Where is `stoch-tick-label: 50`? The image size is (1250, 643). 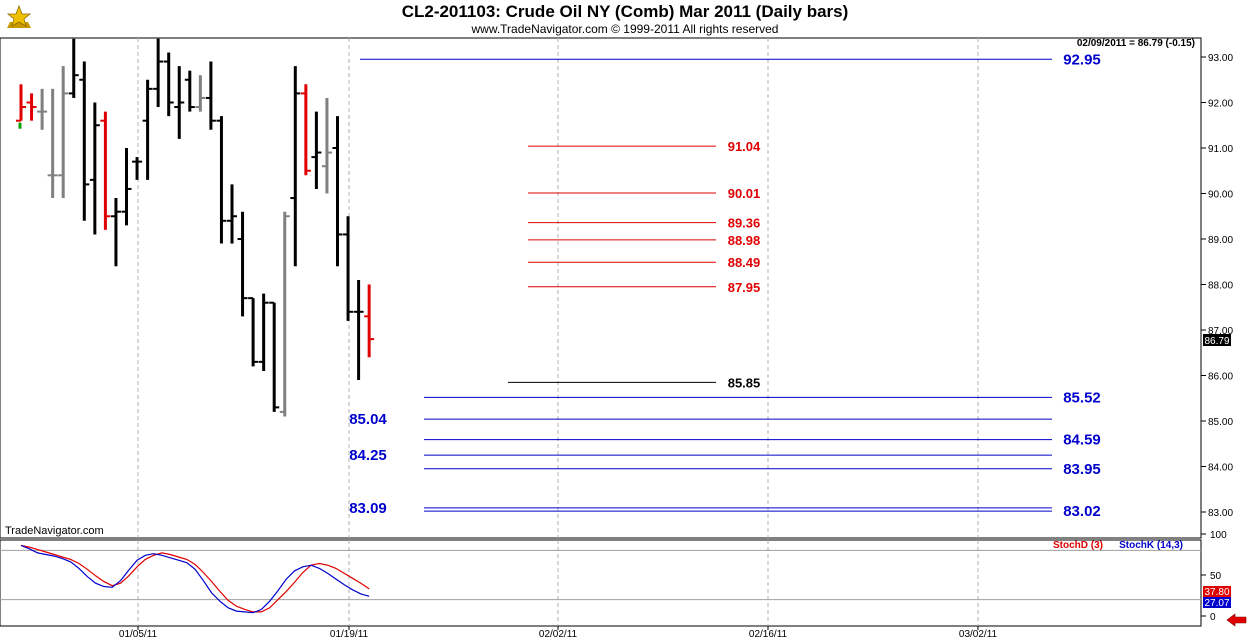 stoch-tick-label: 50 is located at coordinates (1216, 576).